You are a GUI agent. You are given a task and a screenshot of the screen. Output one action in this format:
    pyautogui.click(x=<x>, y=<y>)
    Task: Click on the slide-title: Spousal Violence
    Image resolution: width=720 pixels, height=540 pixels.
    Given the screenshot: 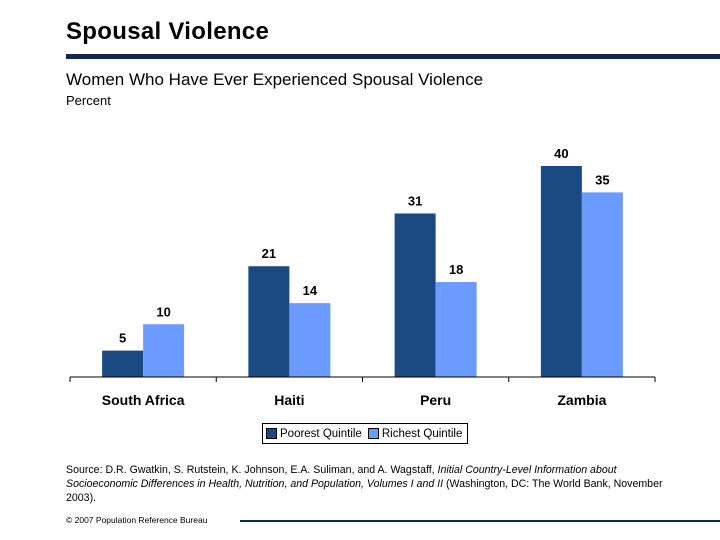 What is the action you would take?
    pyautogui.click(x=168, y=31)
    